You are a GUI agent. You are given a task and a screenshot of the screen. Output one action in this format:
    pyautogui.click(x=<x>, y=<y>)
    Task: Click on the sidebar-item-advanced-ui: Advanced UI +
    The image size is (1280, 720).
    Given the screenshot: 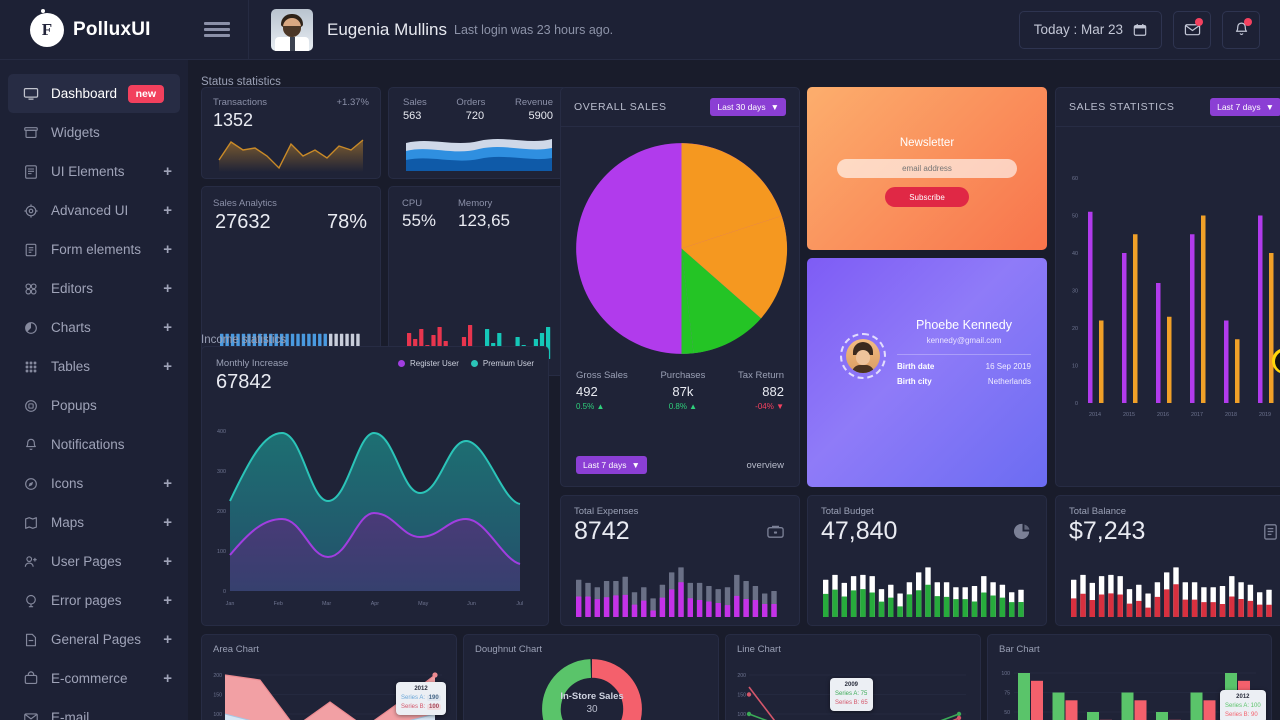 What is the action you would take?
    pyautogui.click(x=94, y=210)
    